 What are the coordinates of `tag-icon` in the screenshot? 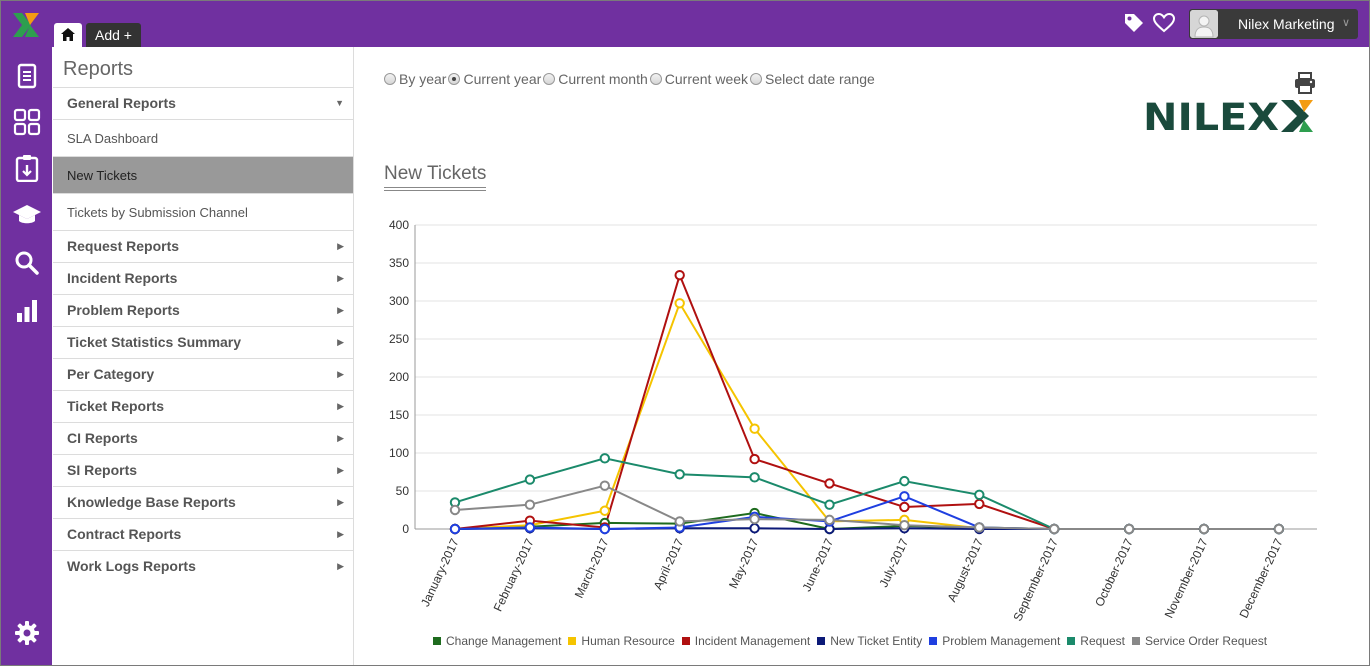 It's located at (1134, 23).